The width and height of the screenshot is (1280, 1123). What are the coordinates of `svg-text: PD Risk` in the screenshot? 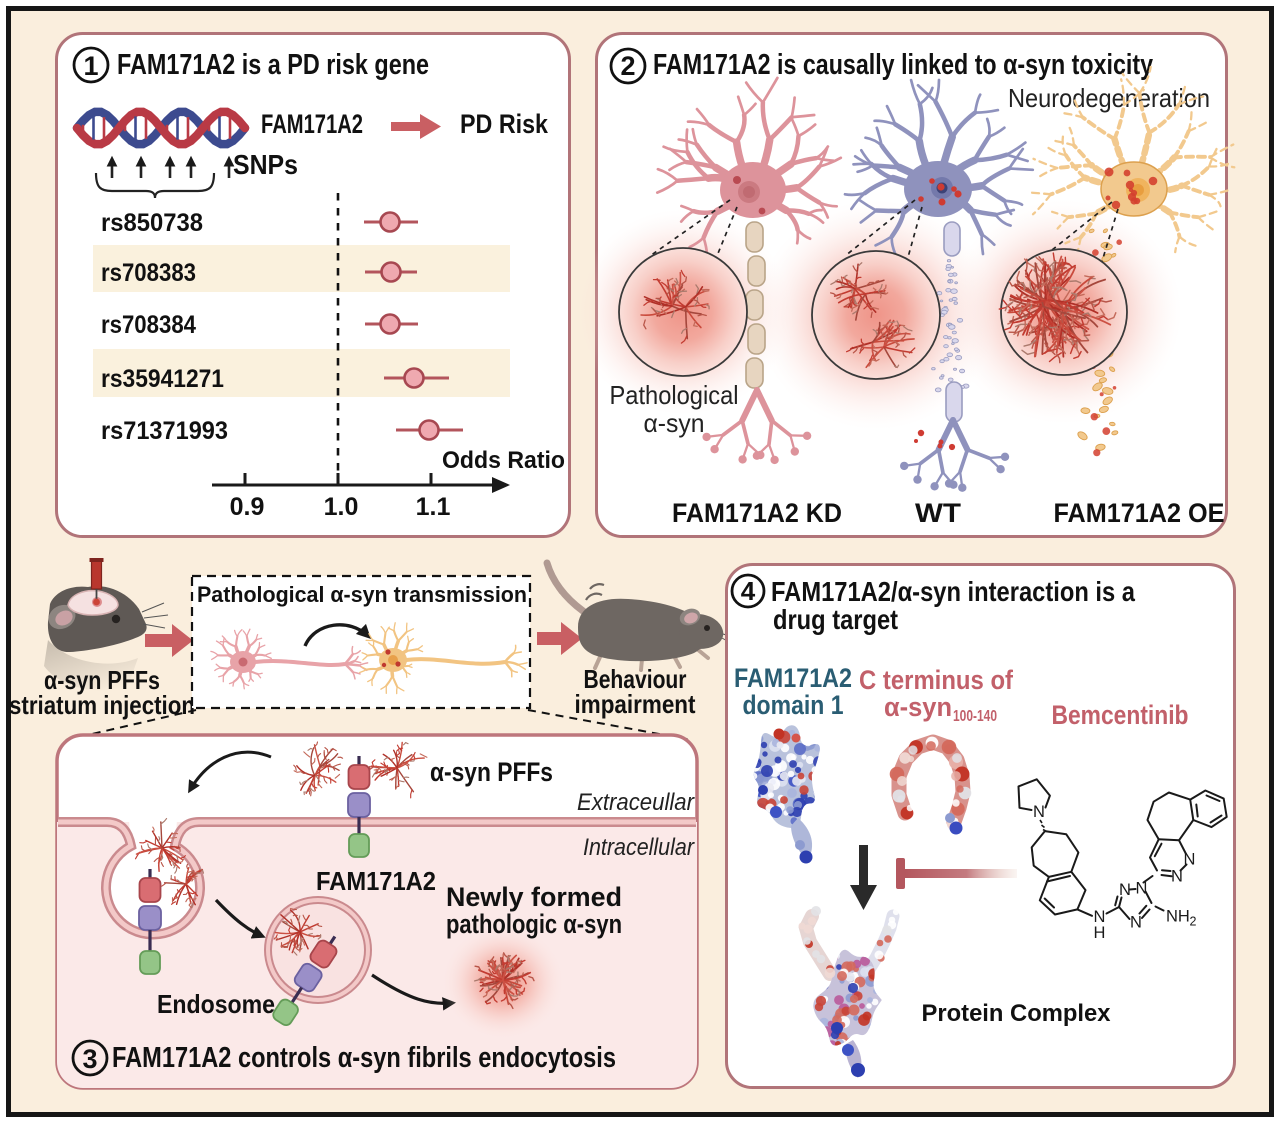 It's located at (504, 124).